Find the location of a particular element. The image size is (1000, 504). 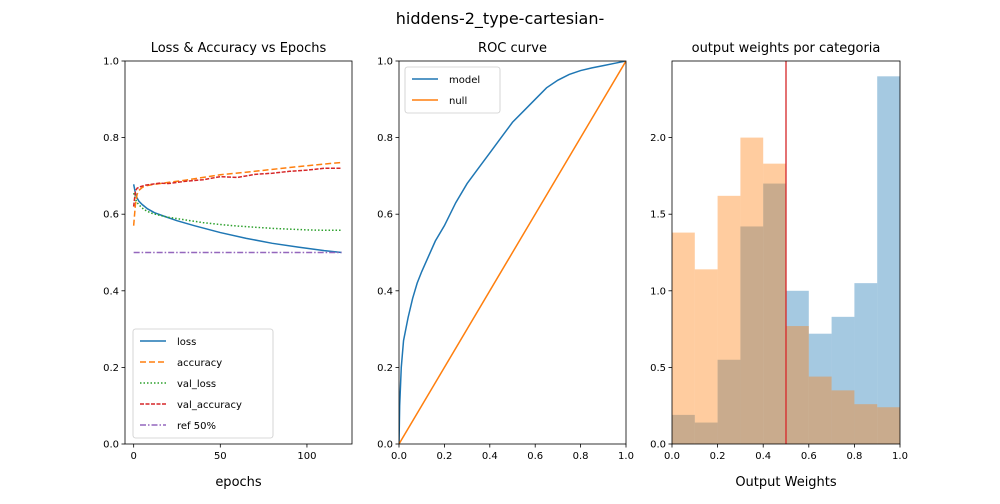

series-line-accuracy is located at coordinates (237, 193).